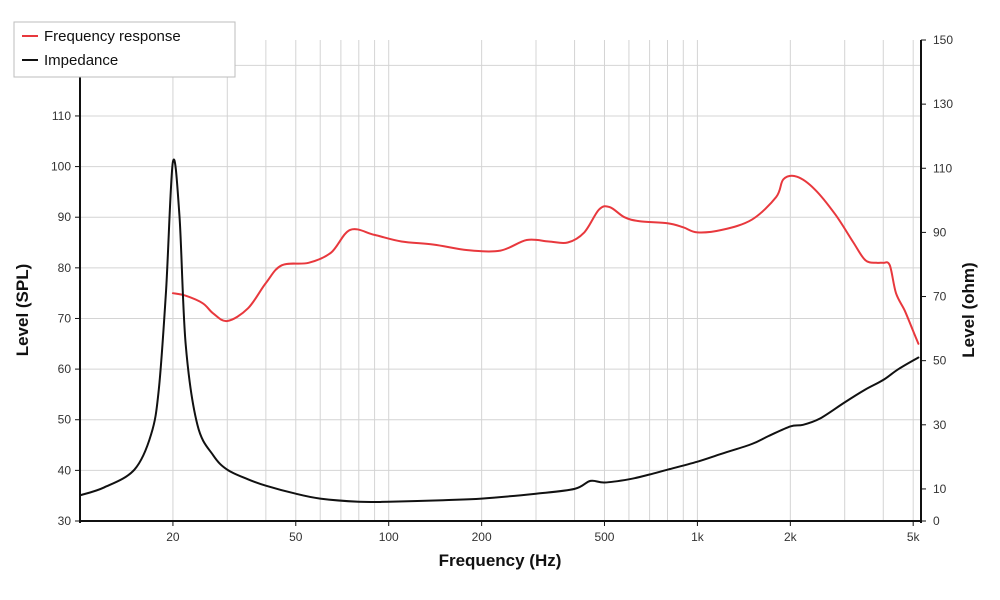 This screenshot has width=1000, height=600. What do you see at coordinates (968, 309) in the screenshot?
I see `y2-axis-title: Level (ohm)` at bounding box center [968, 309].